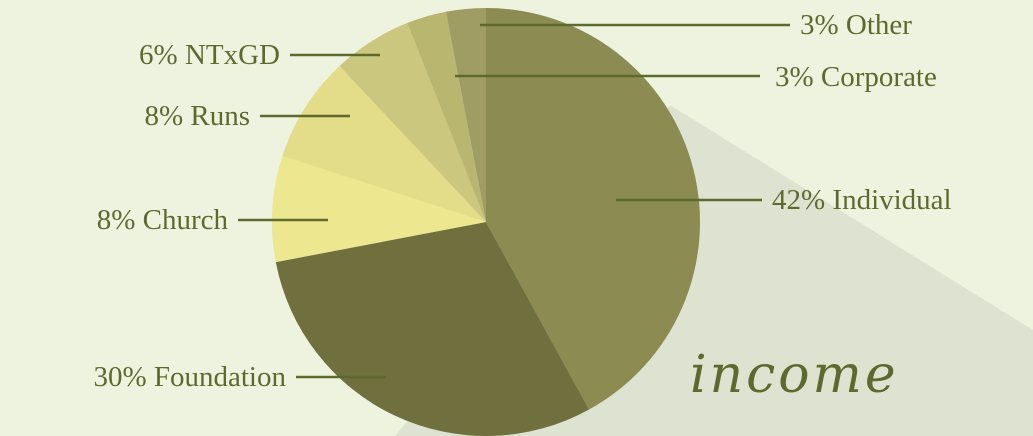 The image size is (1033, 436). I want to click on slice-label: 30% Foundation, so click(189, 377).